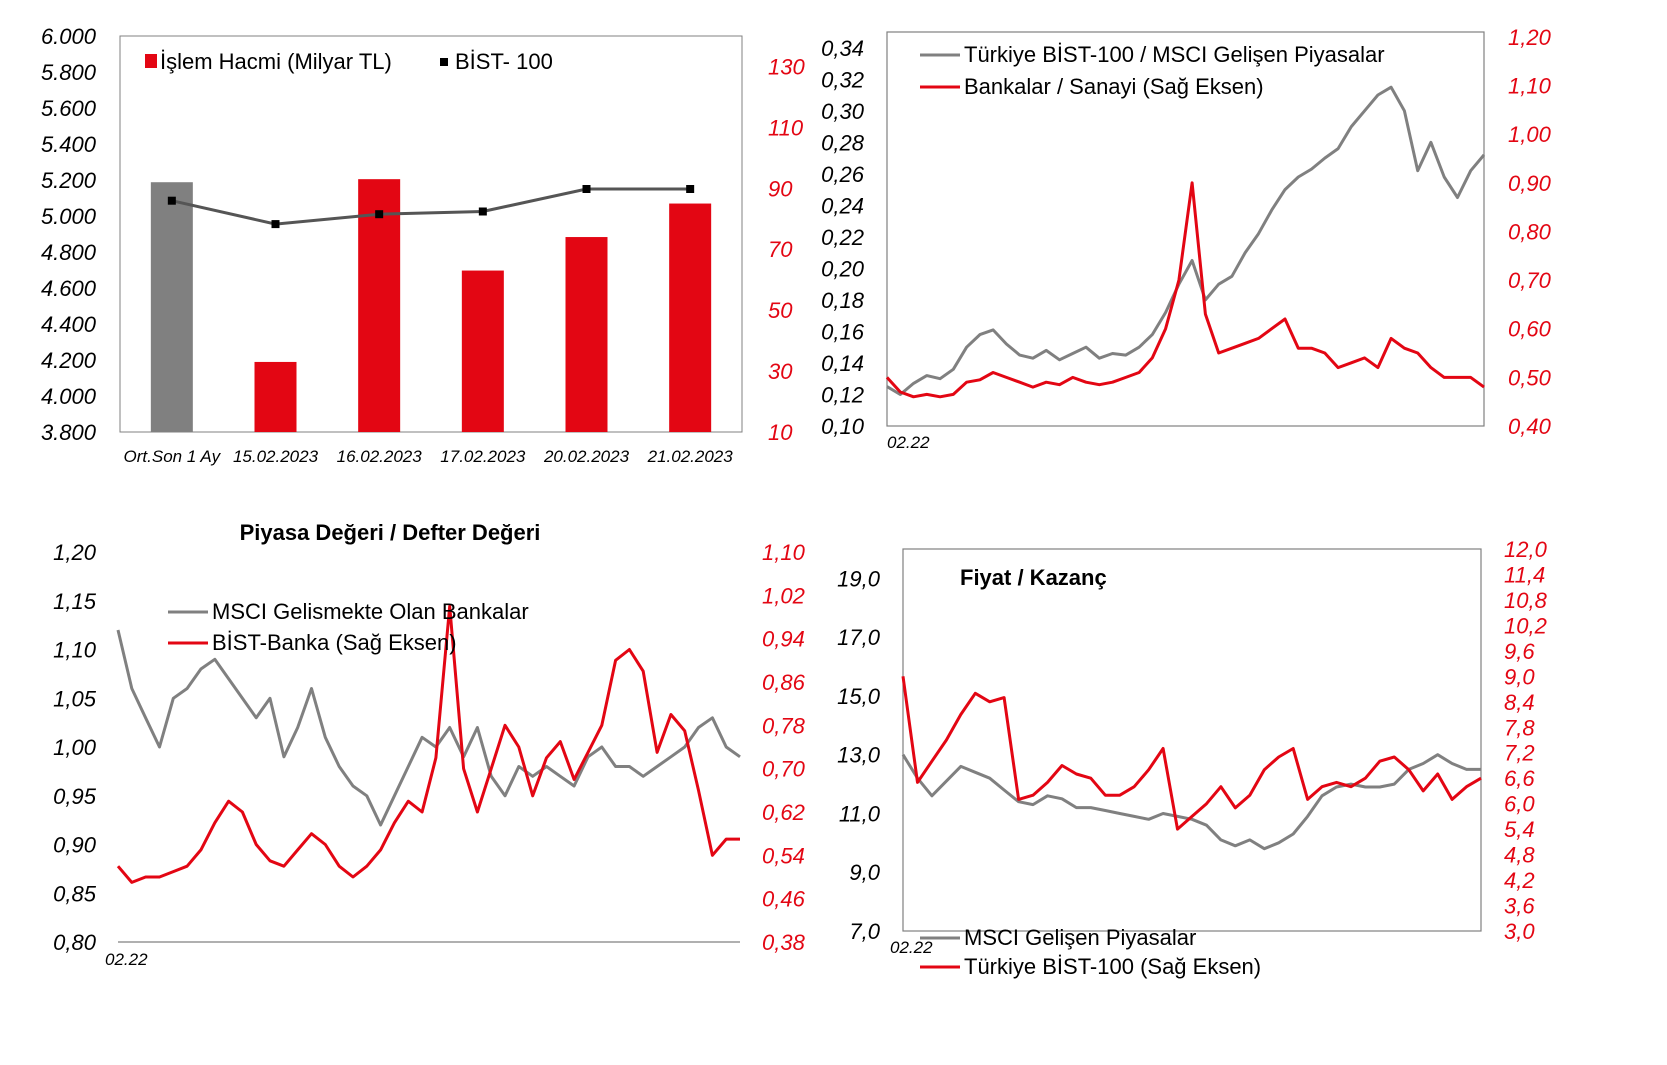  What do you see at coordinates (1530, 377) in the screenshot?
I see `y-right-tick: 0,50` at bounding box center [1530, 377].